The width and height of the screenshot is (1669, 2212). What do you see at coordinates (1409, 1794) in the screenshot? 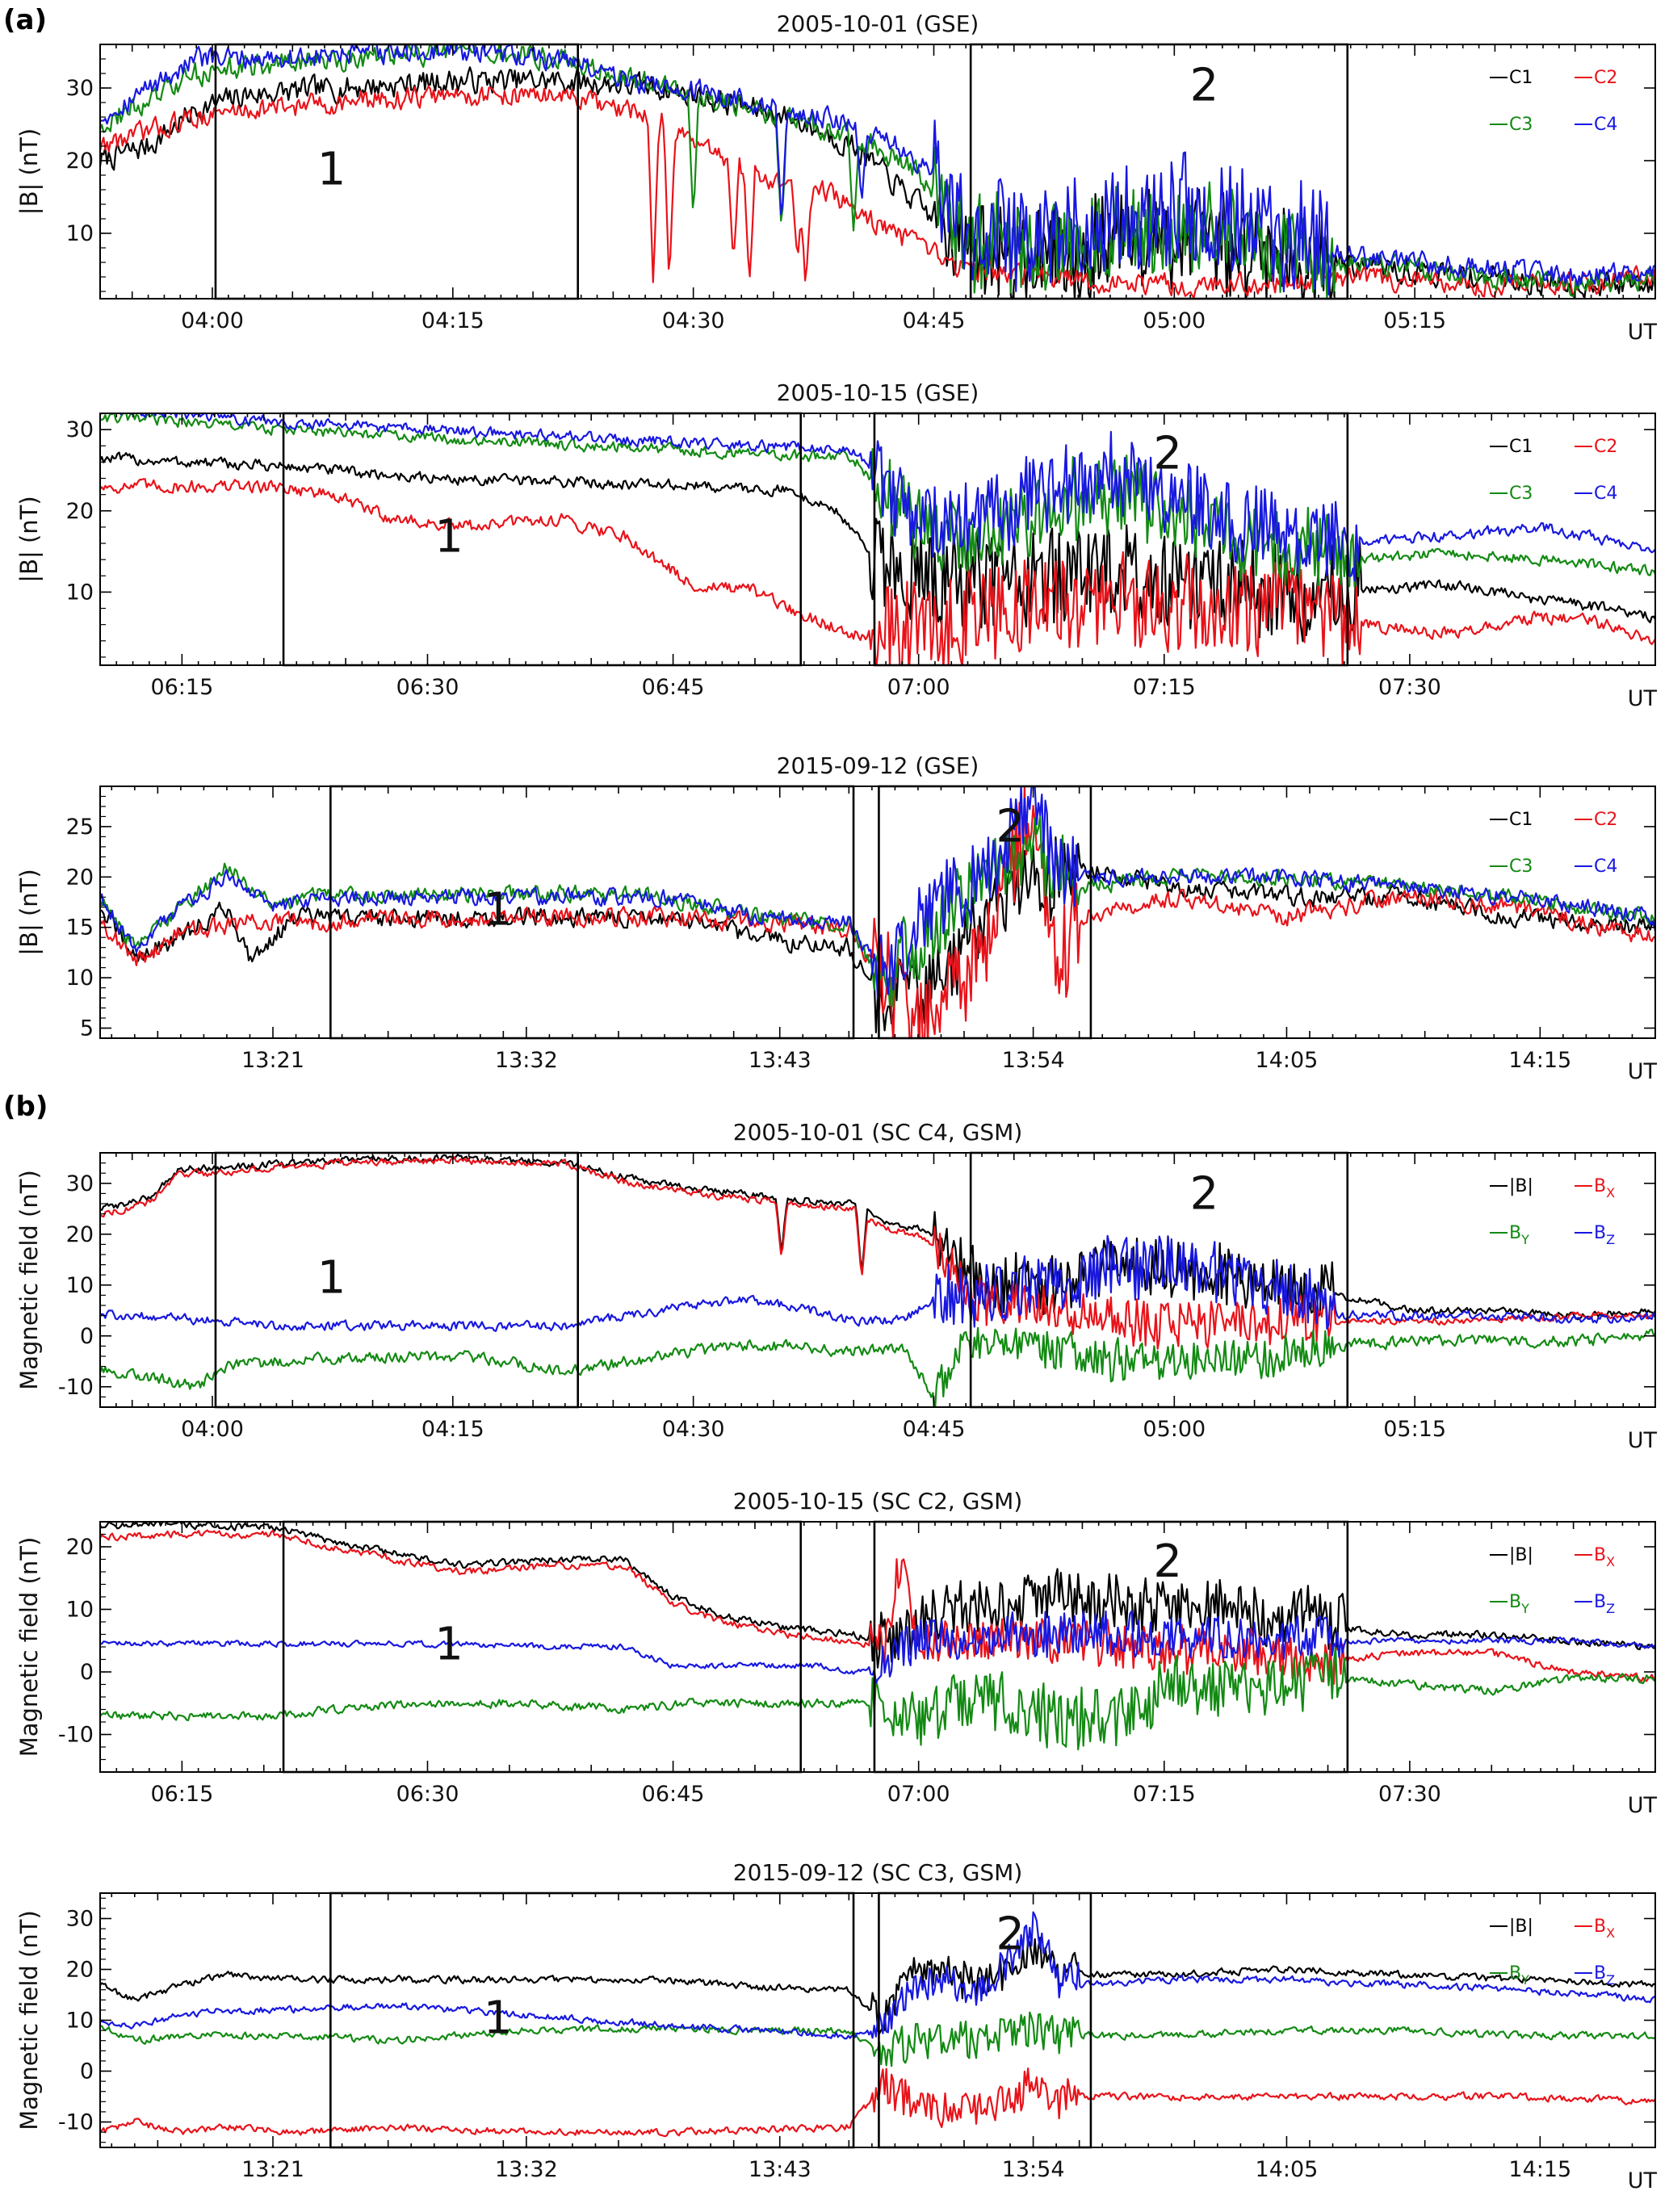
I see `x-tick-label: 07:30` at bounding box center [1409, 1794].